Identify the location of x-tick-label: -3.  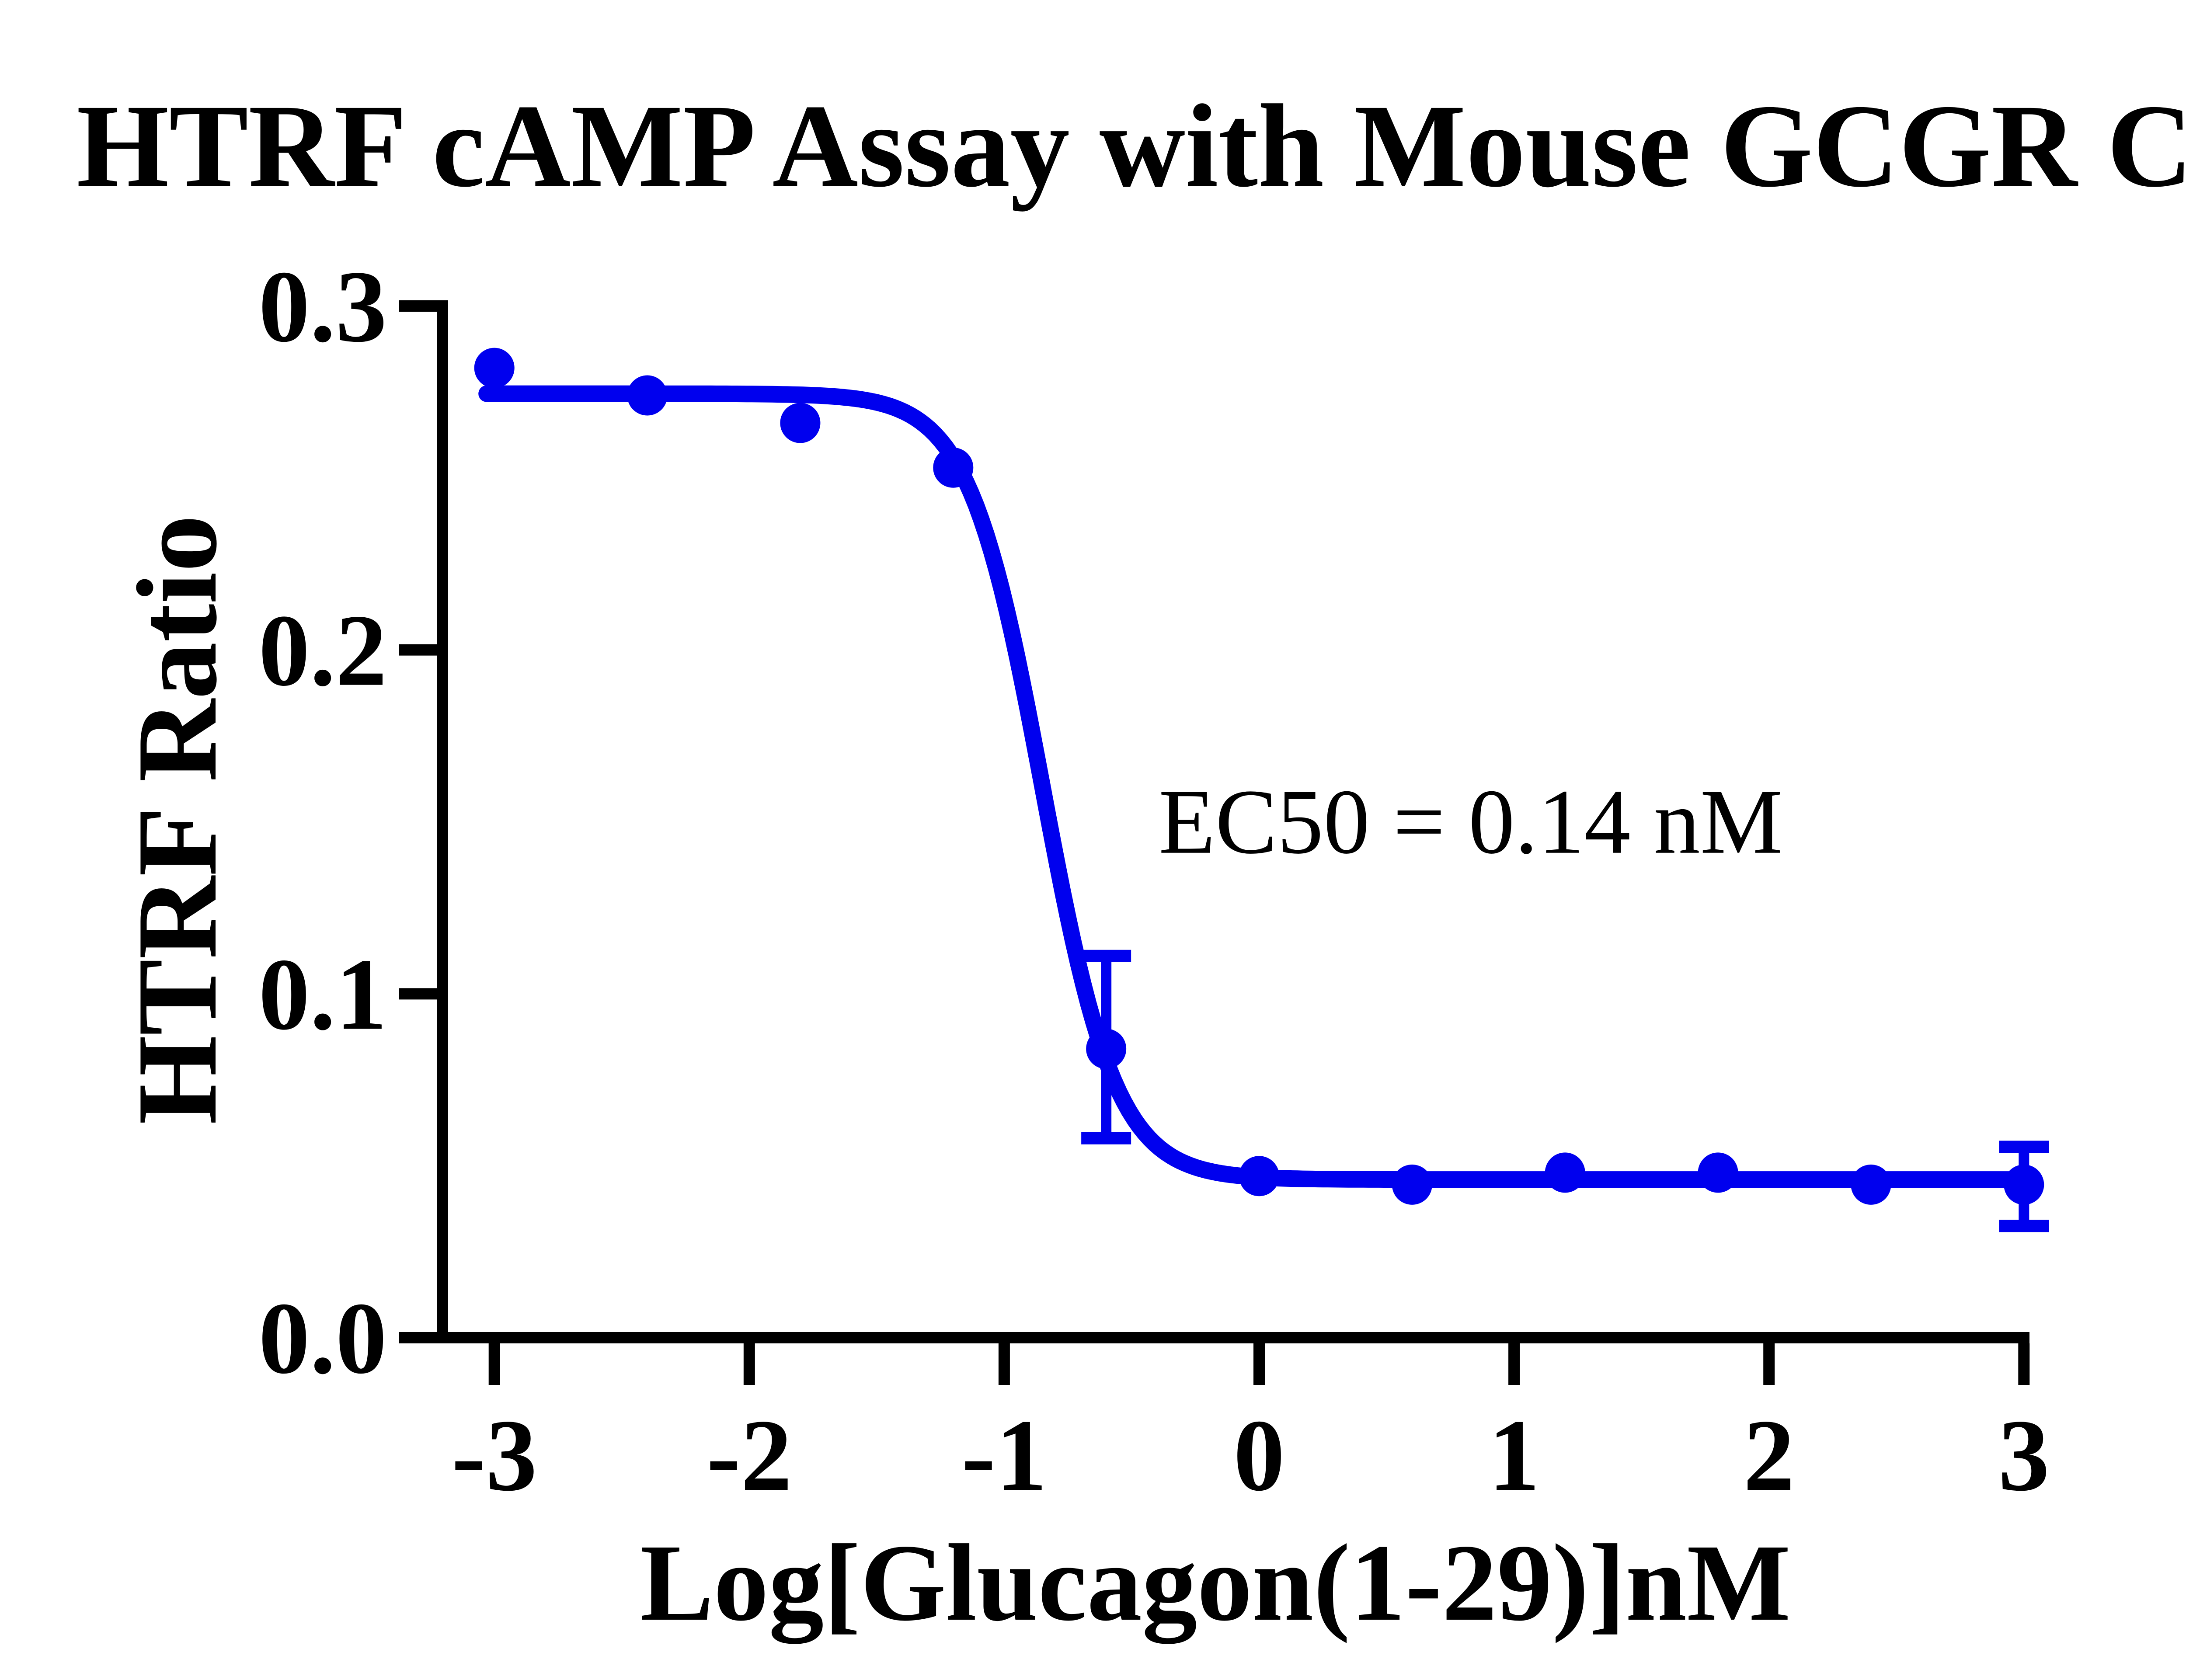
(495, 1455).